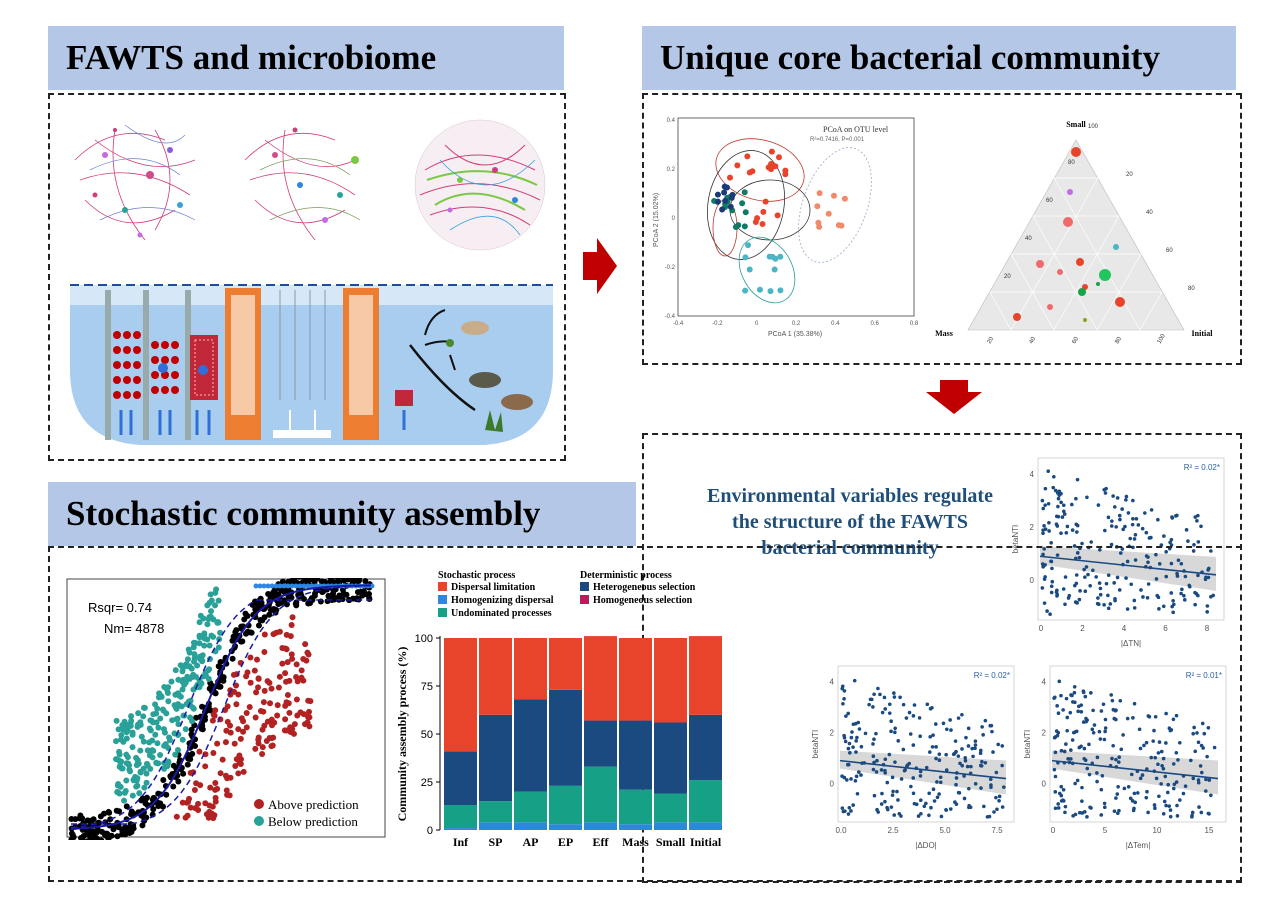 This screenshot has height=918, width=1269. What do you see at coordinates (954, 397) in the screenshot?
I see `flow-arrow-down` at bounding box center [954, 397].